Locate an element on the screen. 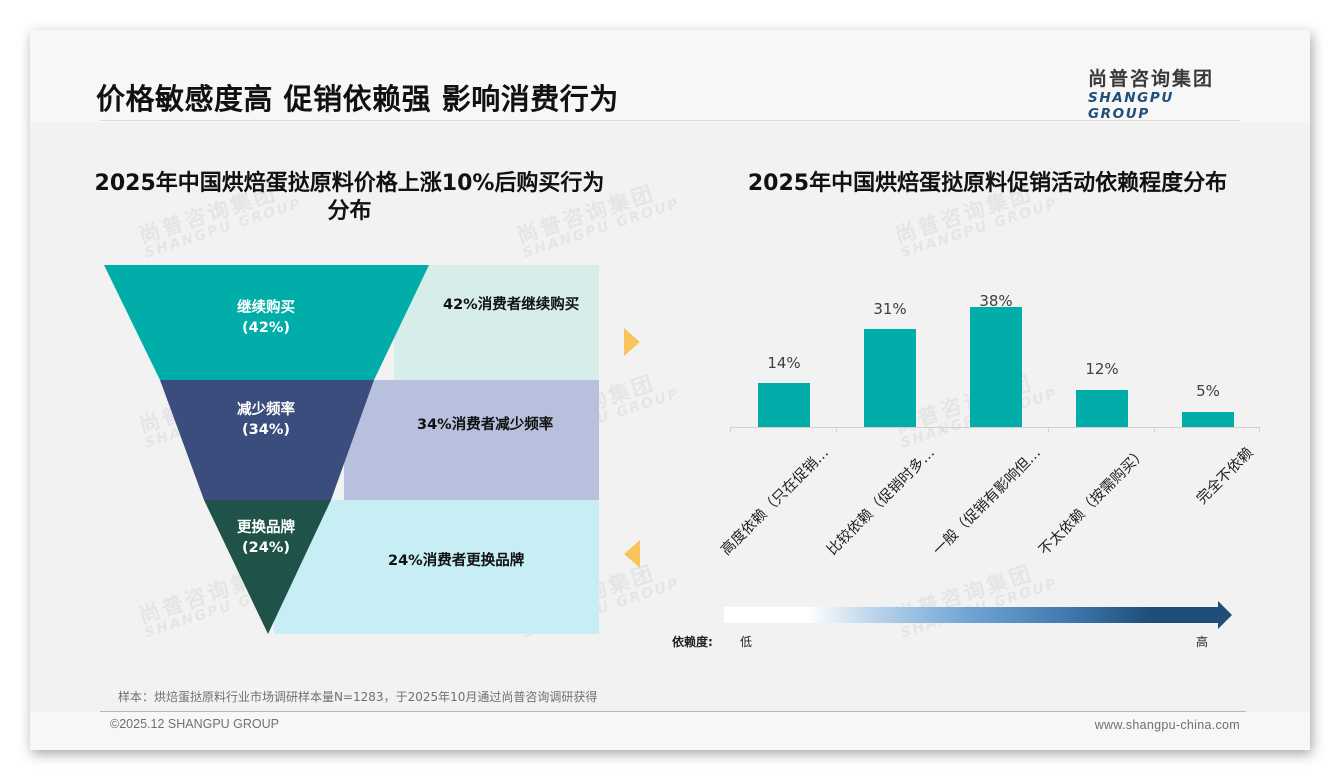 This screenshot has height=780, width=1340. funnel-seg-label: 更换品牌 (24%) is located at coordinates (266, 538).